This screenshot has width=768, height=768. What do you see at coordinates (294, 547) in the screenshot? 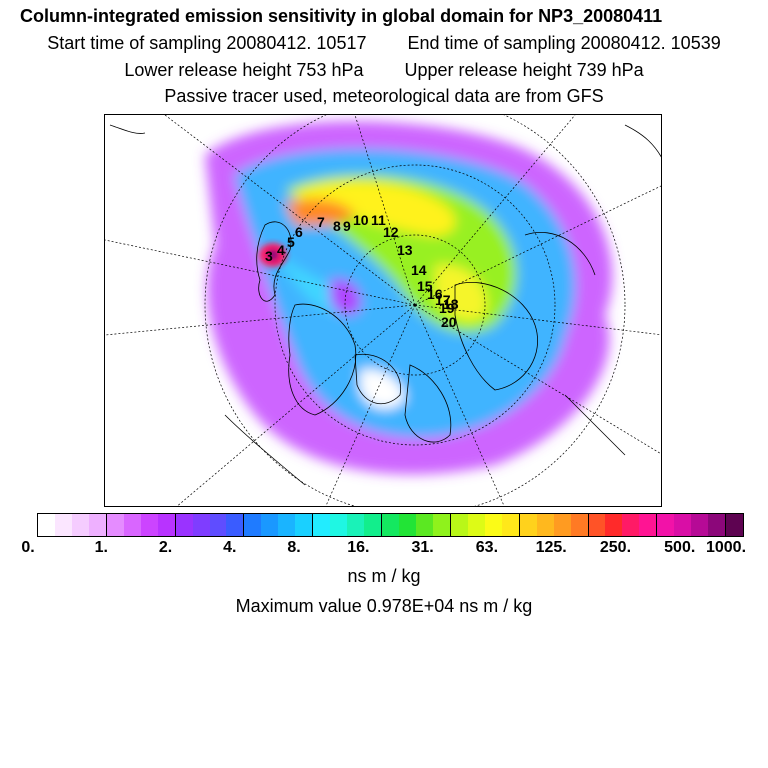
I see `colorbar-tick-label: 8.` at bounding box center [294, 547].